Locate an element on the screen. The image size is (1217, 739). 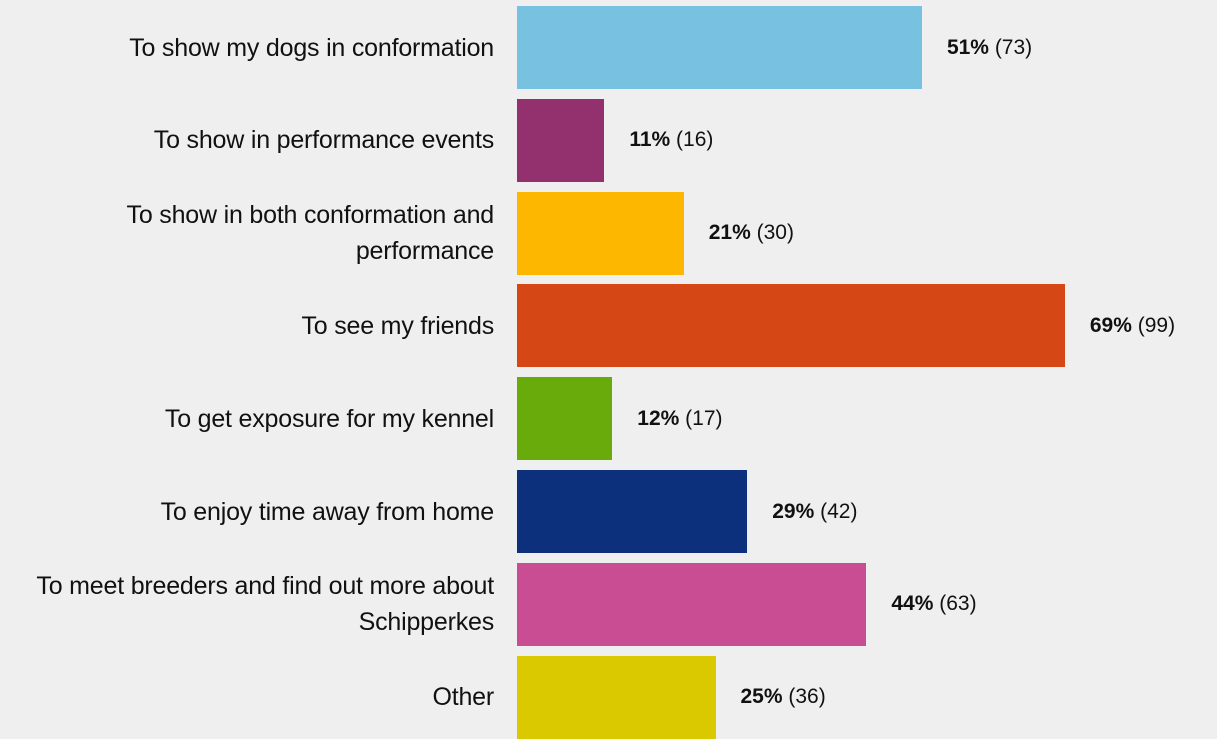
count-label: (30) is located at coordinates (775, 233).